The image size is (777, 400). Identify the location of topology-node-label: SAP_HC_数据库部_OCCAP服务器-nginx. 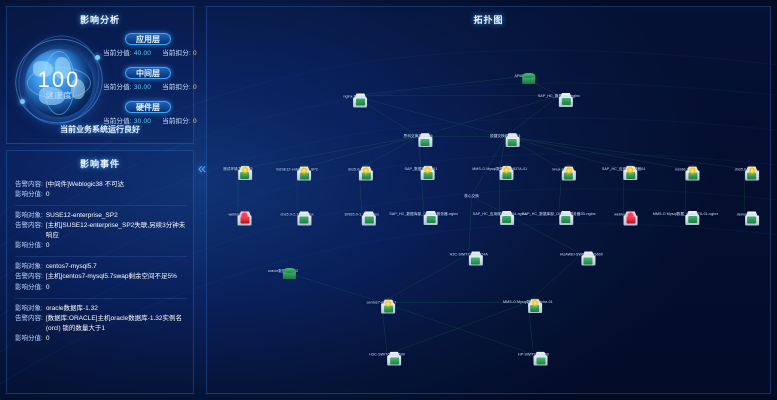
(424, 213).